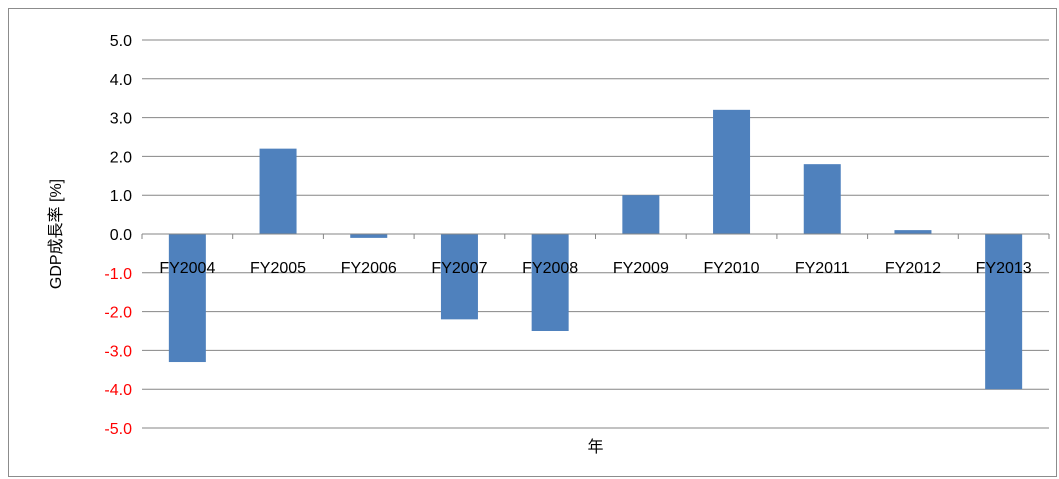 This screenshot has width=1059, height=479. Describe the element at coordinates (121, 119) in the screenshot. I see `y-tick-label: 3.0` at that location.